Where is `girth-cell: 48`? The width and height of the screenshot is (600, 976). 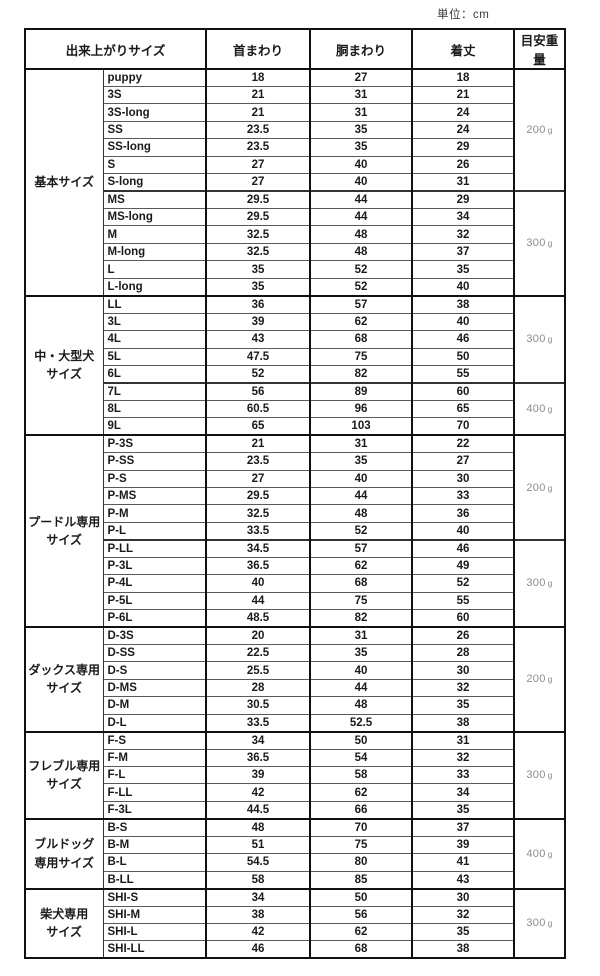 girth-cell: 48 is located at coordinates (361, 513).